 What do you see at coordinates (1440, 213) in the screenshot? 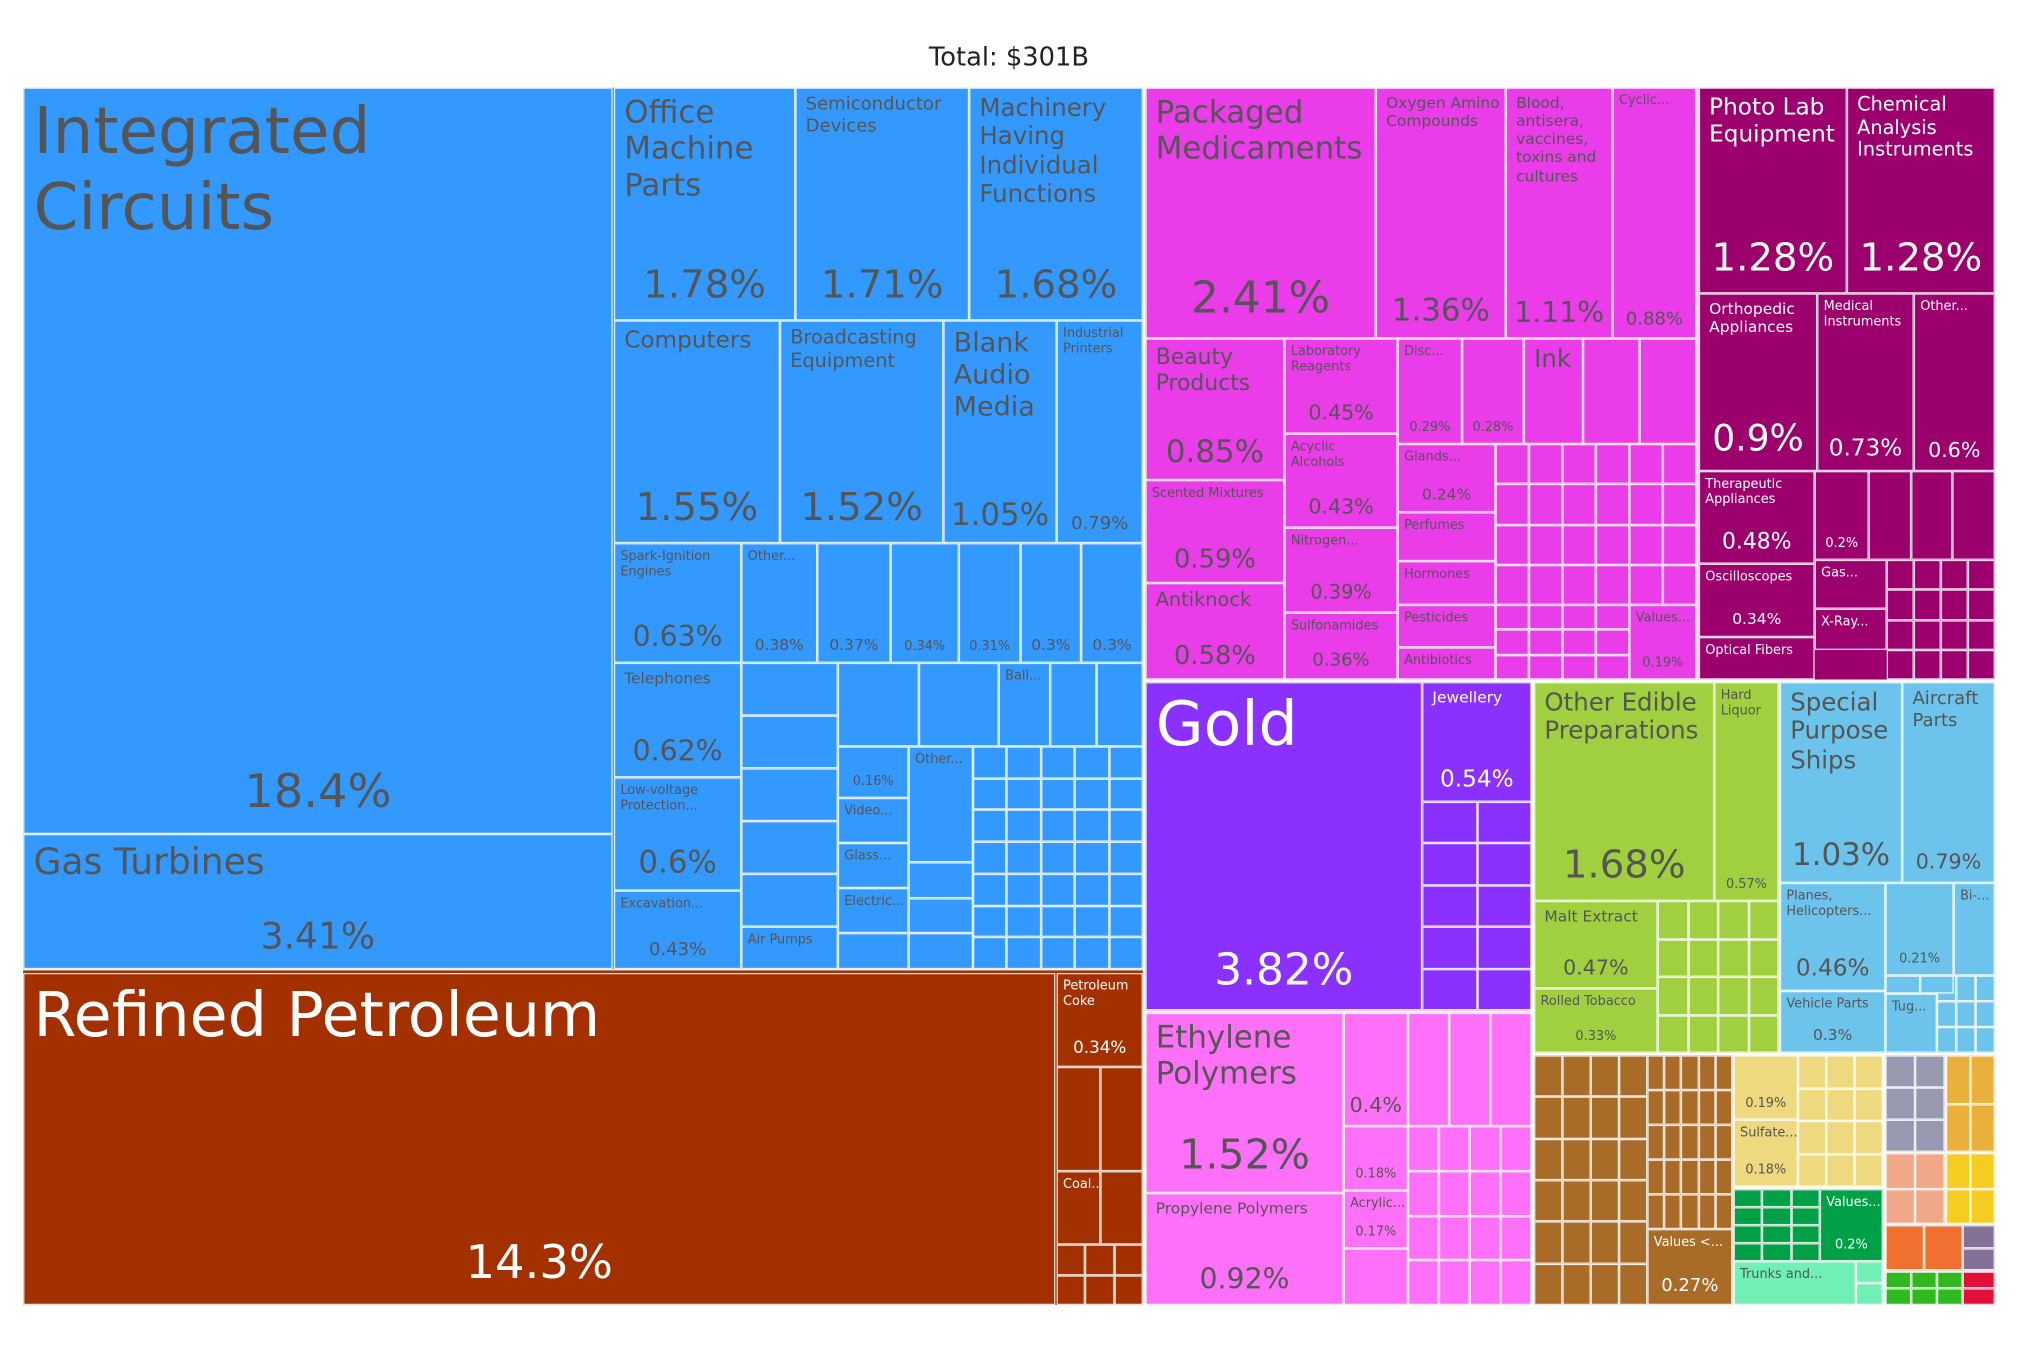
I see `treemap-cell-oxygen-amino-compounds: Oxygen Amino Compounds 1.36%` at bounding box center [1440, 213].